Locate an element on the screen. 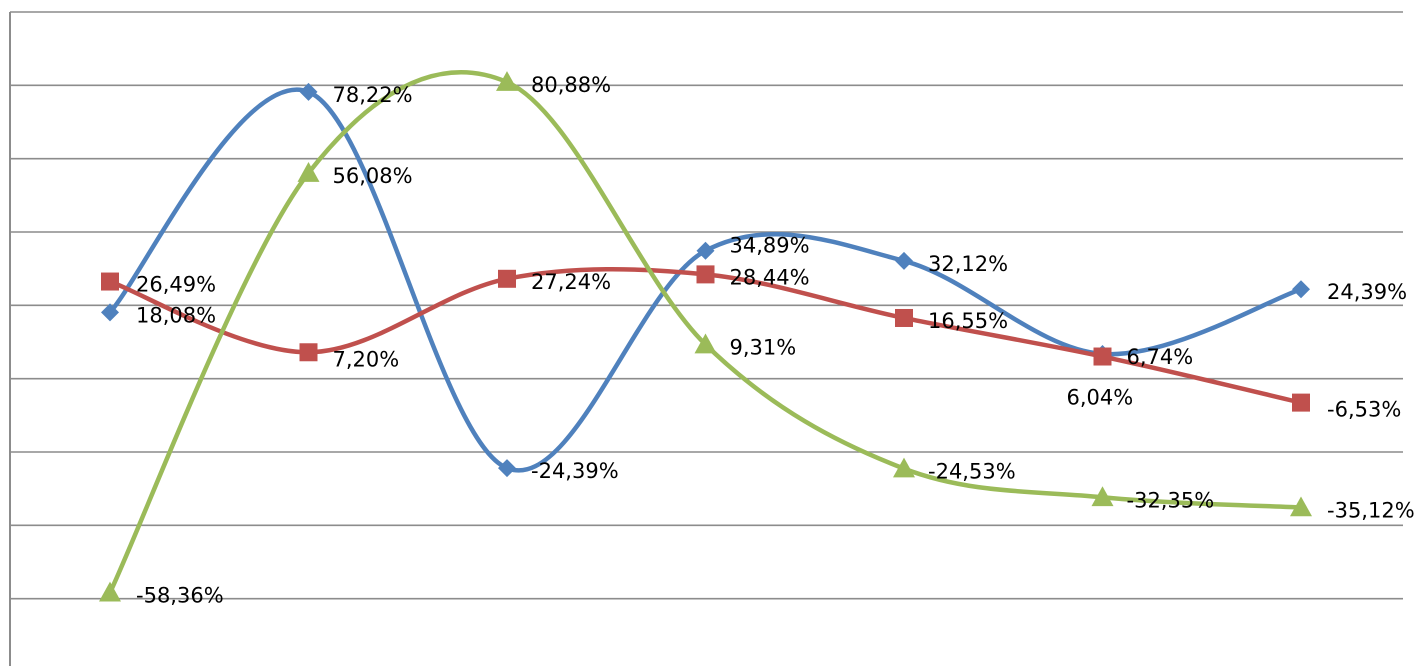 This screenshot has height=666, width=1425. data-label: 6,04% is located at coordinates (1100, 398).